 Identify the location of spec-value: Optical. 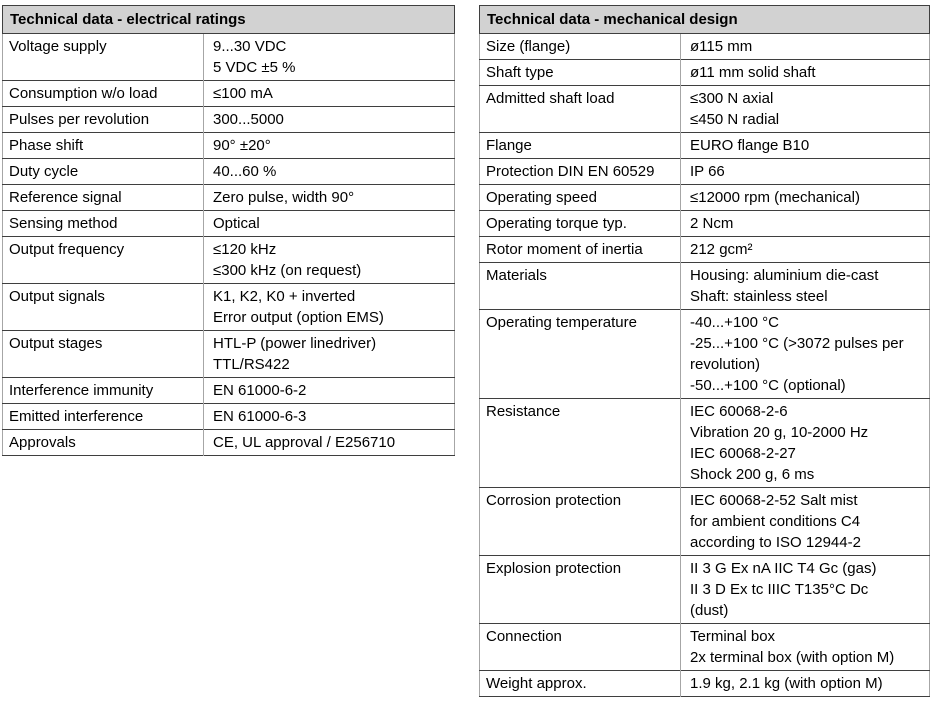
(329, 223).